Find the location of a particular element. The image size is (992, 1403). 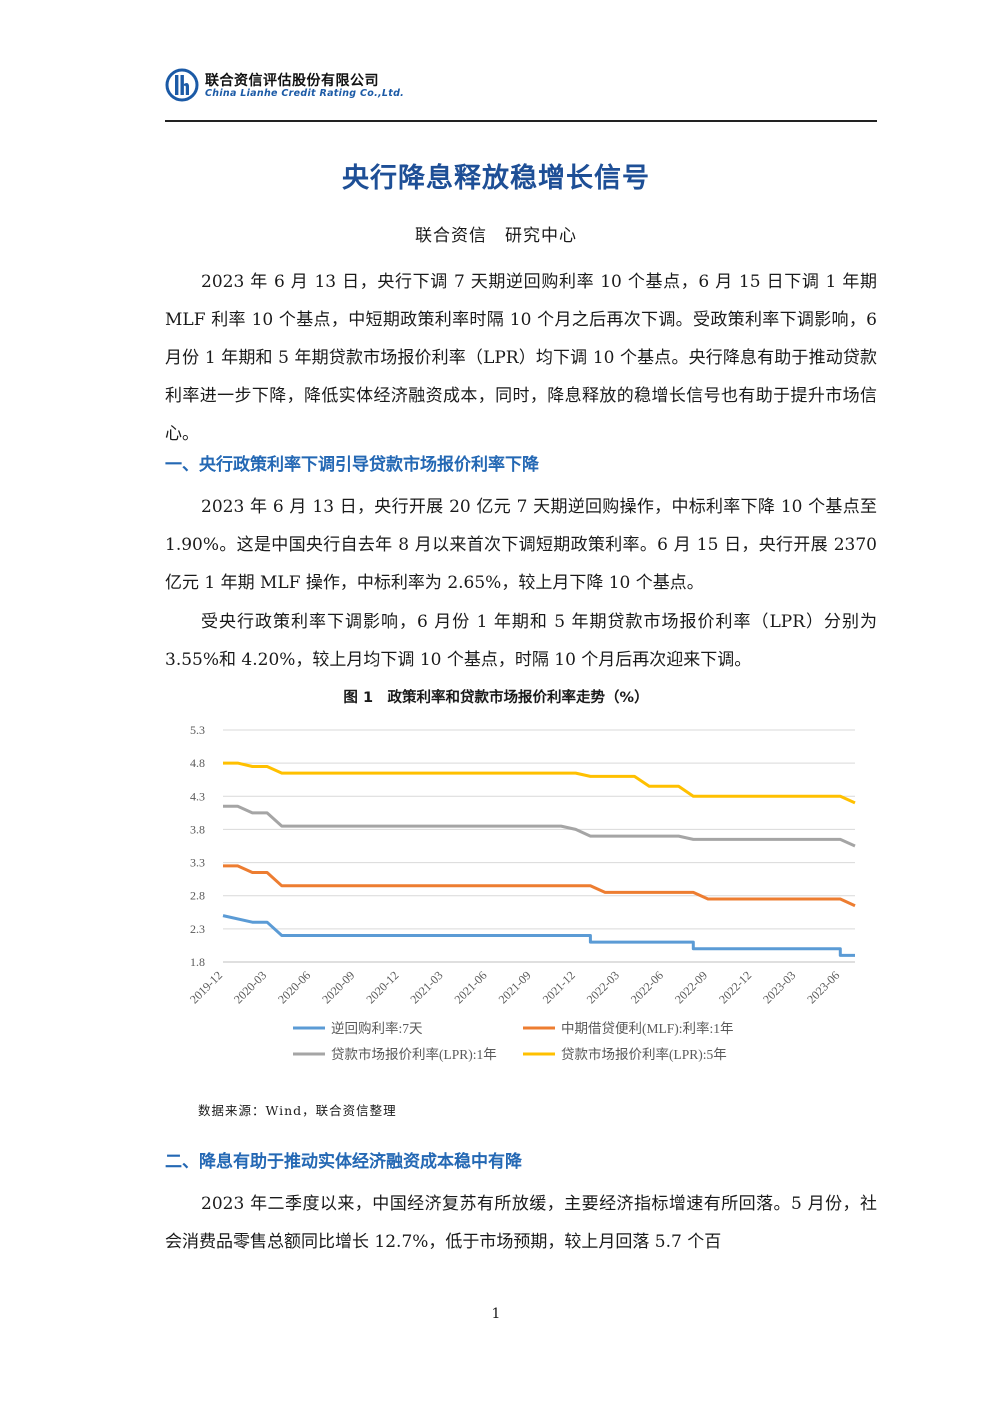

page-number: 1 is located at coordinates (496, 1314).